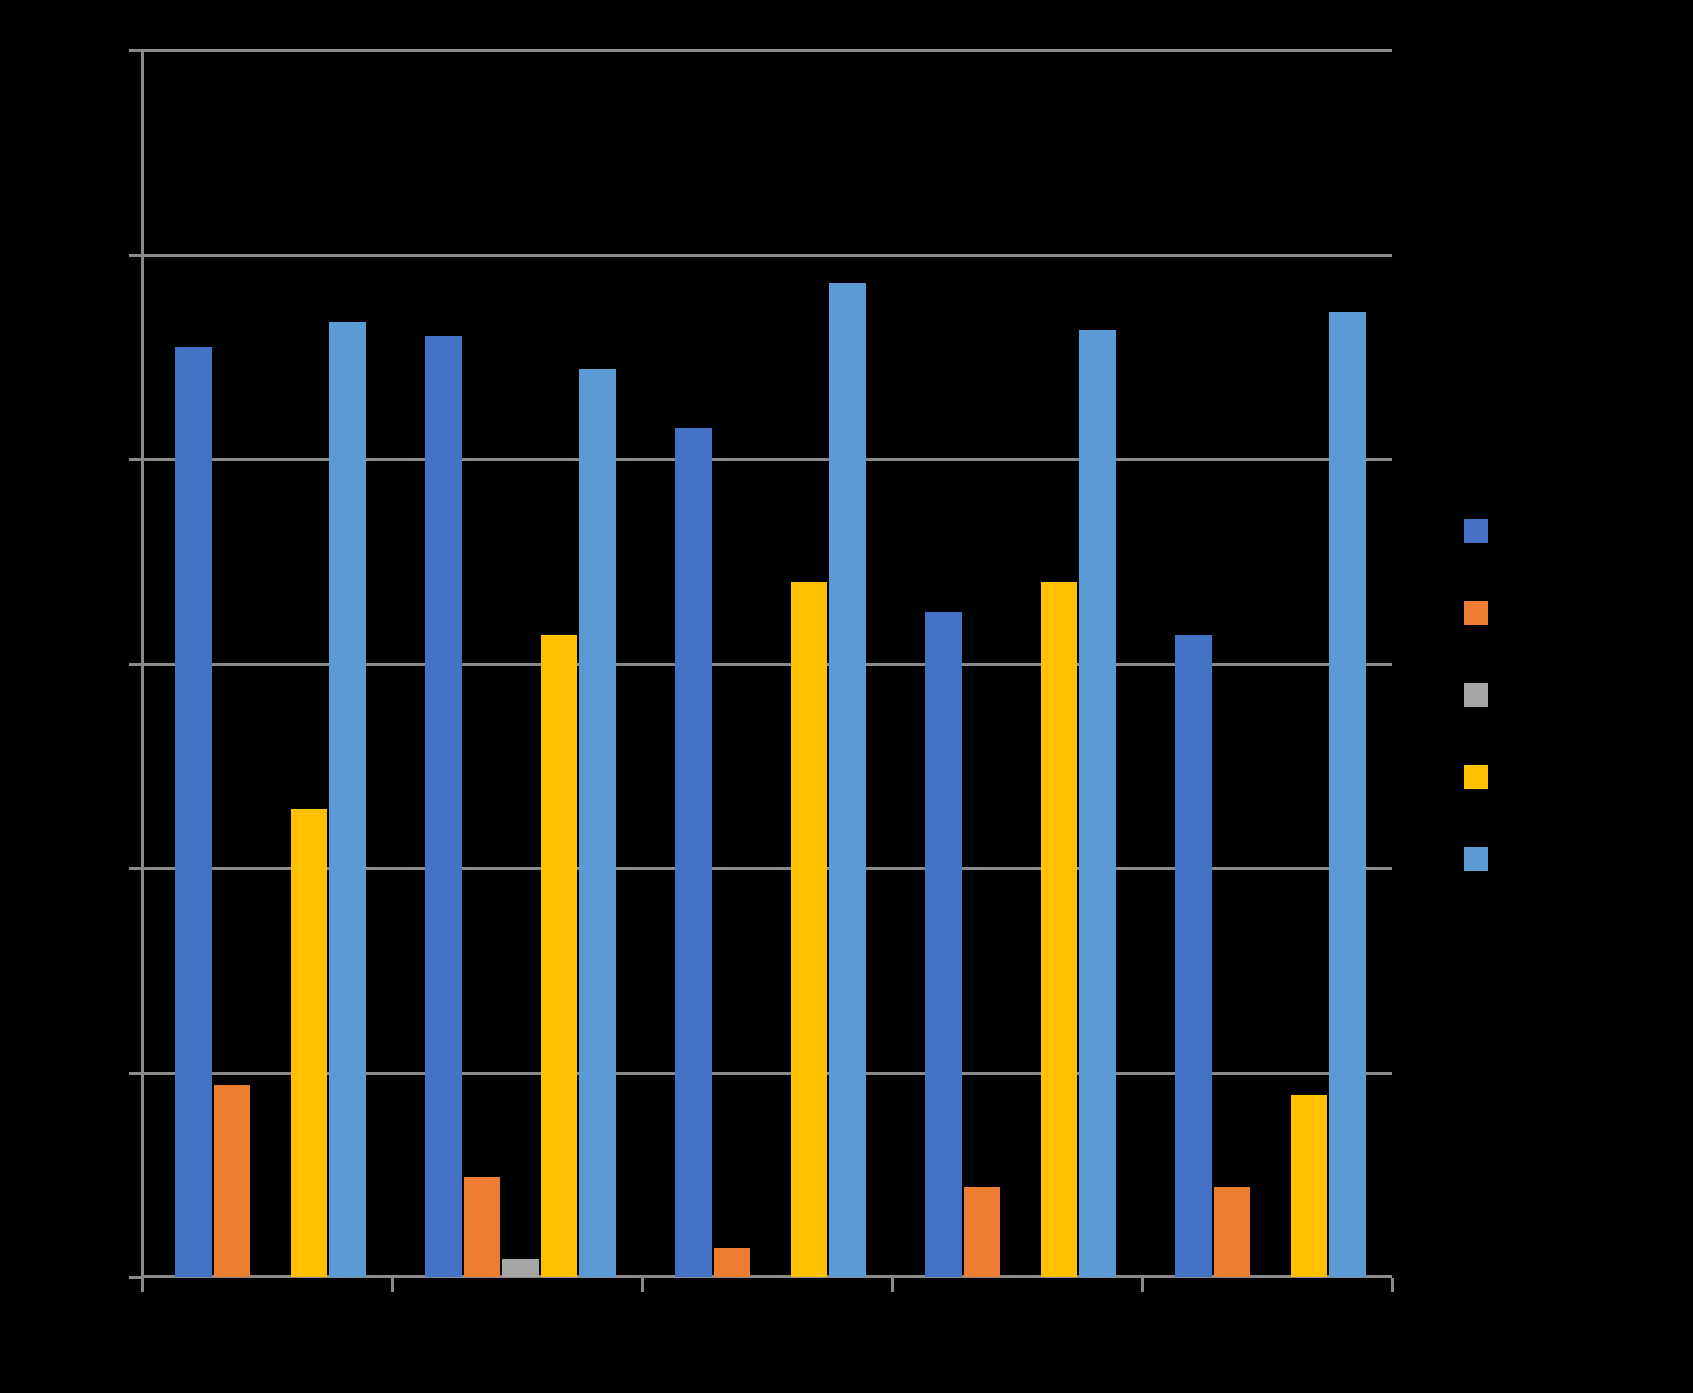 This screenshot has width=1693, height=1393. I want to click on bar-yellow-group2, so click(559, 955).